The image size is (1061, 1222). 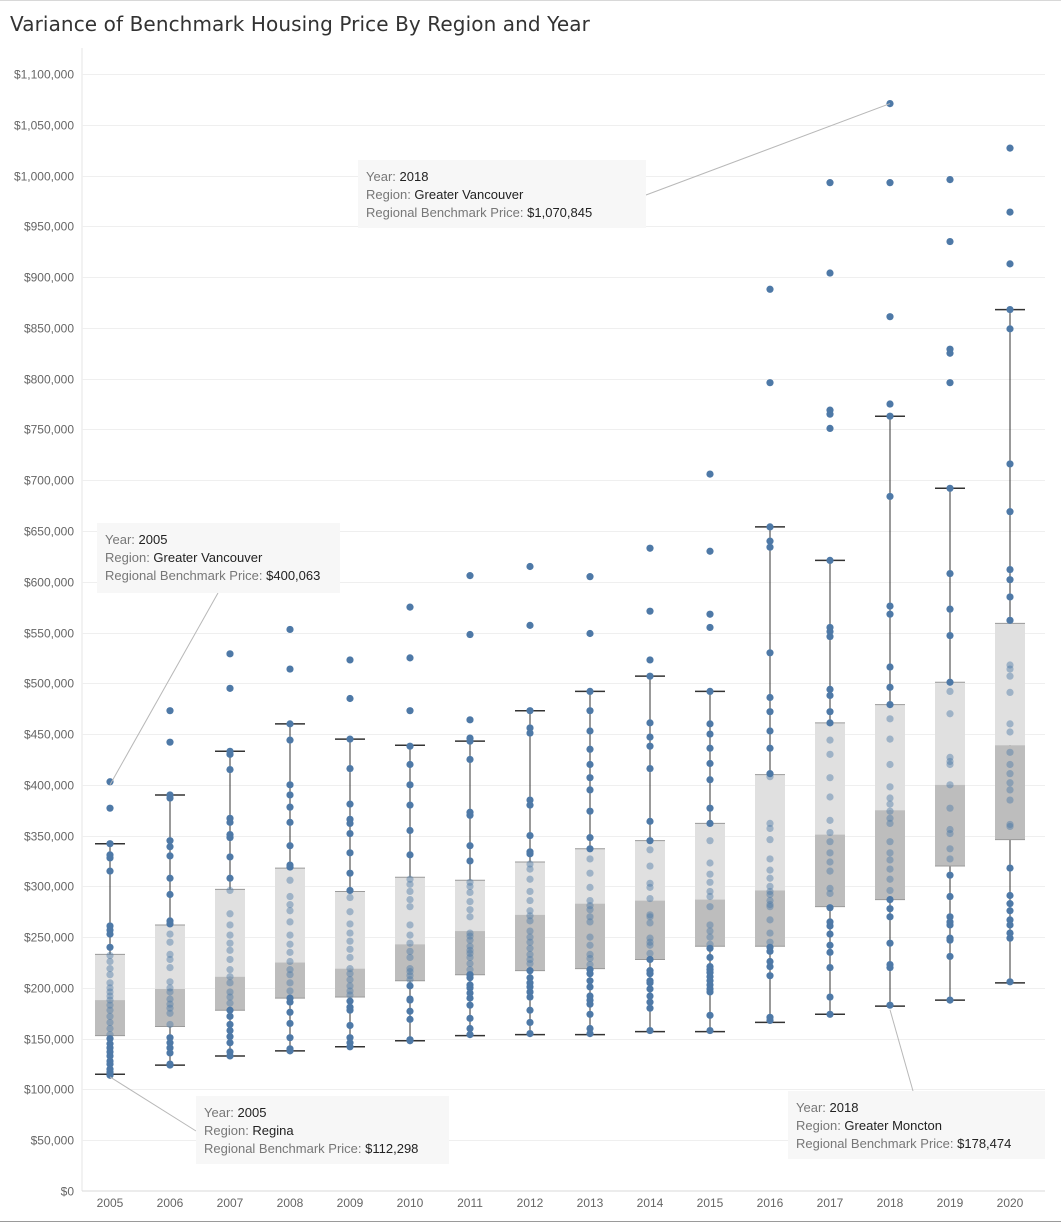 I want to click on annotation-key: Region:, so click(x=390, y=194).